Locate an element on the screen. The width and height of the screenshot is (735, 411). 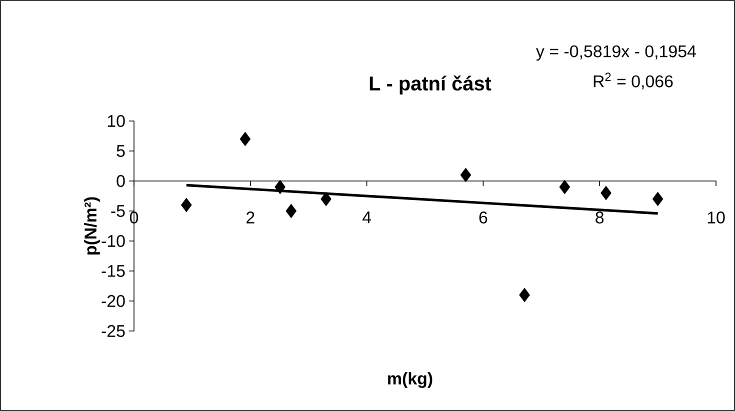
y-tick-label: 5 is located at coordinates (120, 151).